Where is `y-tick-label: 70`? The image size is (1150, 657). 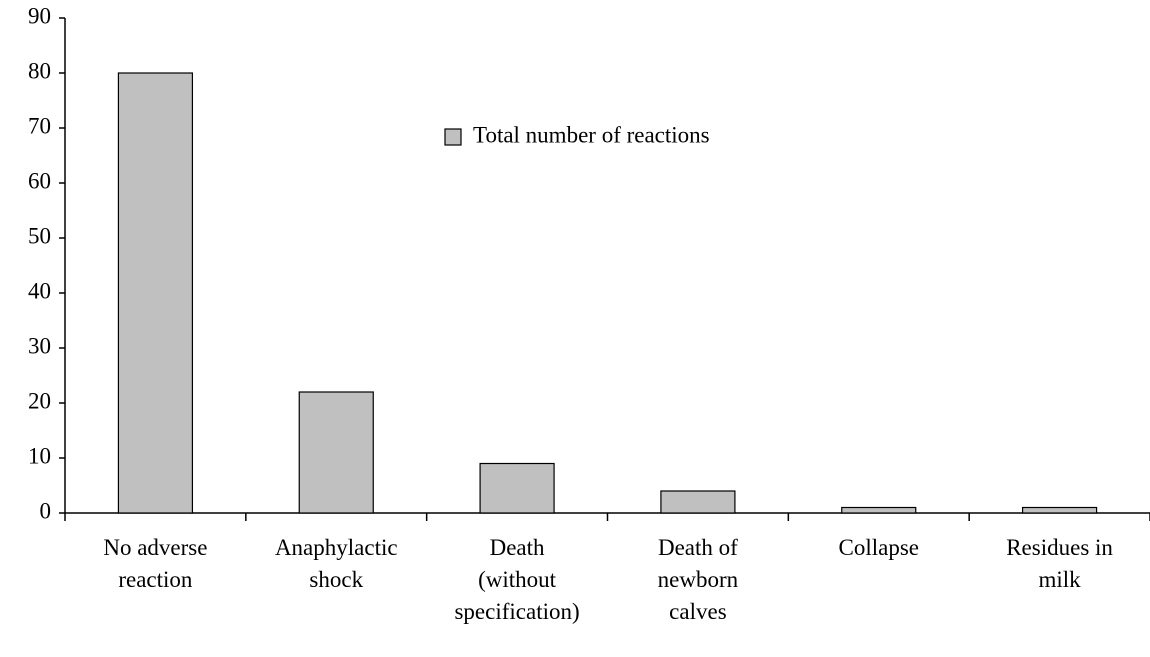 y-tick-label: 70 is located at coordinates (39, 125).